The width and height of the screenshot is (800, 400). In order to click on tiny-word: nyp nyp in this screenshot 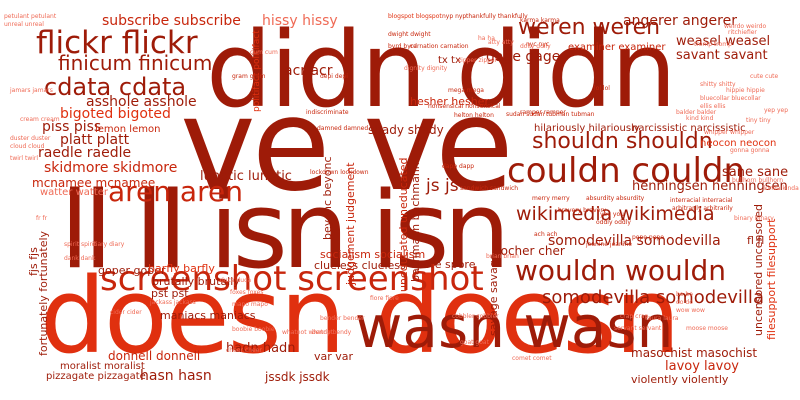, I will do `click(454, 16)`.